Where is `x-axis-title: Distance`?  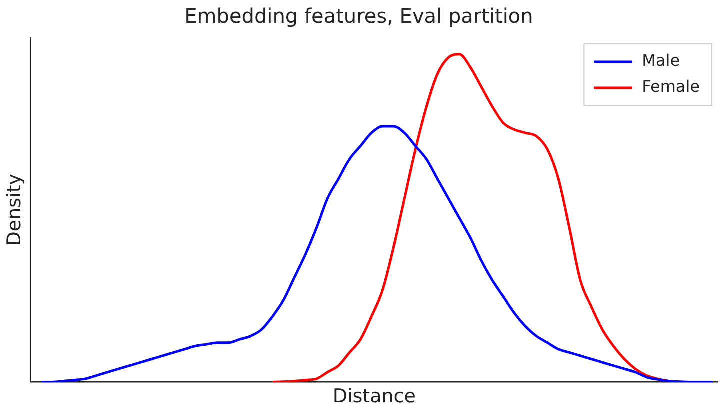 x-axis-title: Distance is located at coordinates (374, 397).